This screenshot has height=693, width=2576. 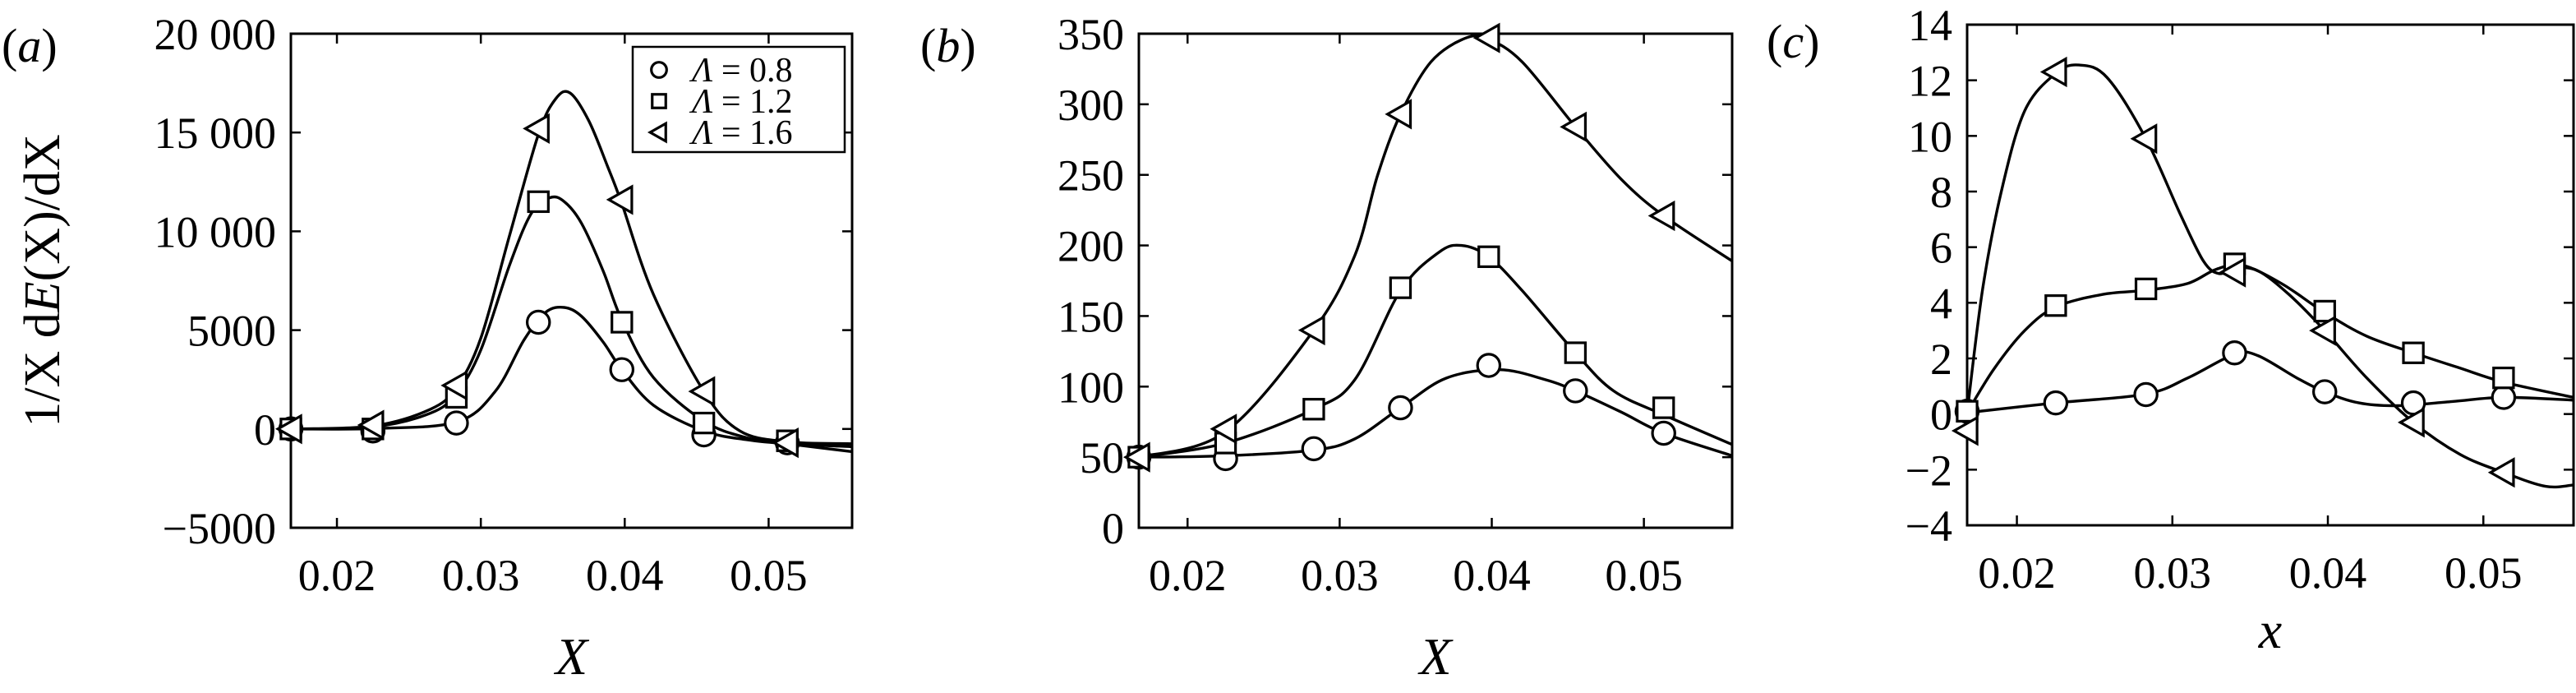 What do you see at coordinates (1102, 458) in the screenshot?
I see `y-tick-label: 50` at bounding box center [1102, 458].